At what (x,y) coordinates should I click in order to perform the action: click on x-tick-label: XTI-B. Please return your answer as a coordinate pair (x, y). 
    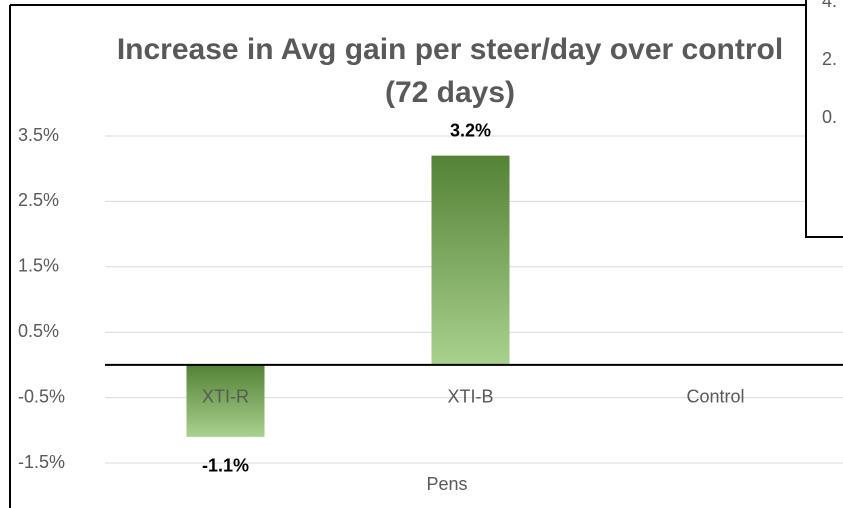
    Looking at the image, I should click on (470, 396).